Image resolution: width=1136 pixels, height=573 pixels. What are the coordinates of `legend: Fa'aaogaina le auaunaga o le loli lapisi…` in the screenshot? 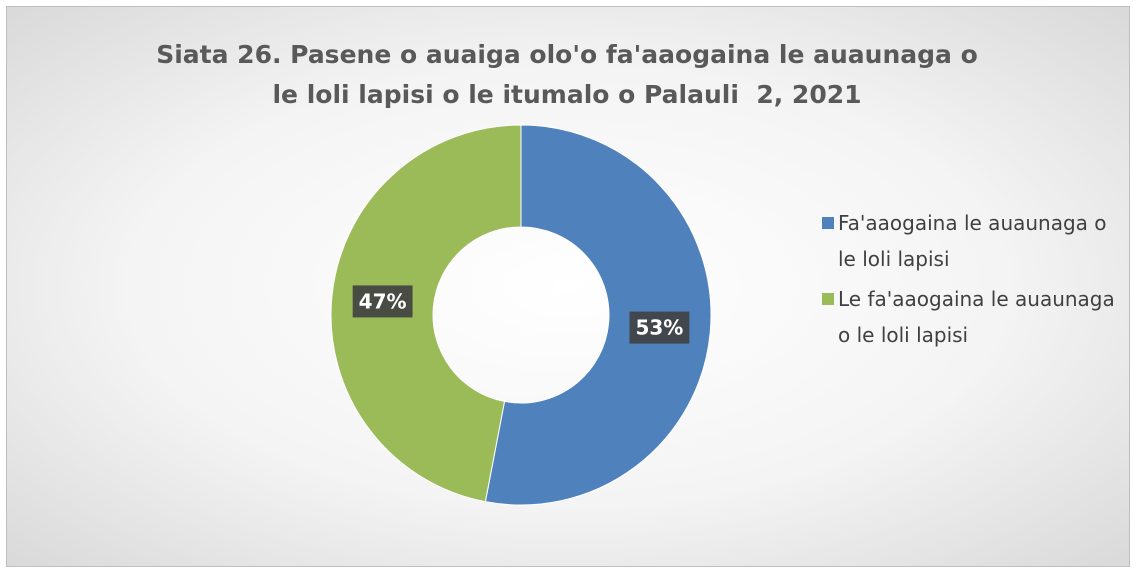 It's located at (972, 281).